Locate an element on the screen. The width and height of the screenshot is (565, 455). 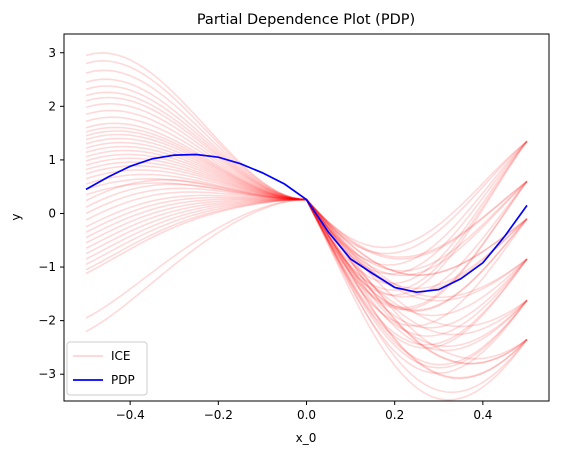
x-axis: −0.4 −0.2 0.0 0.2 0.4 is located at coordinates (304, 411).